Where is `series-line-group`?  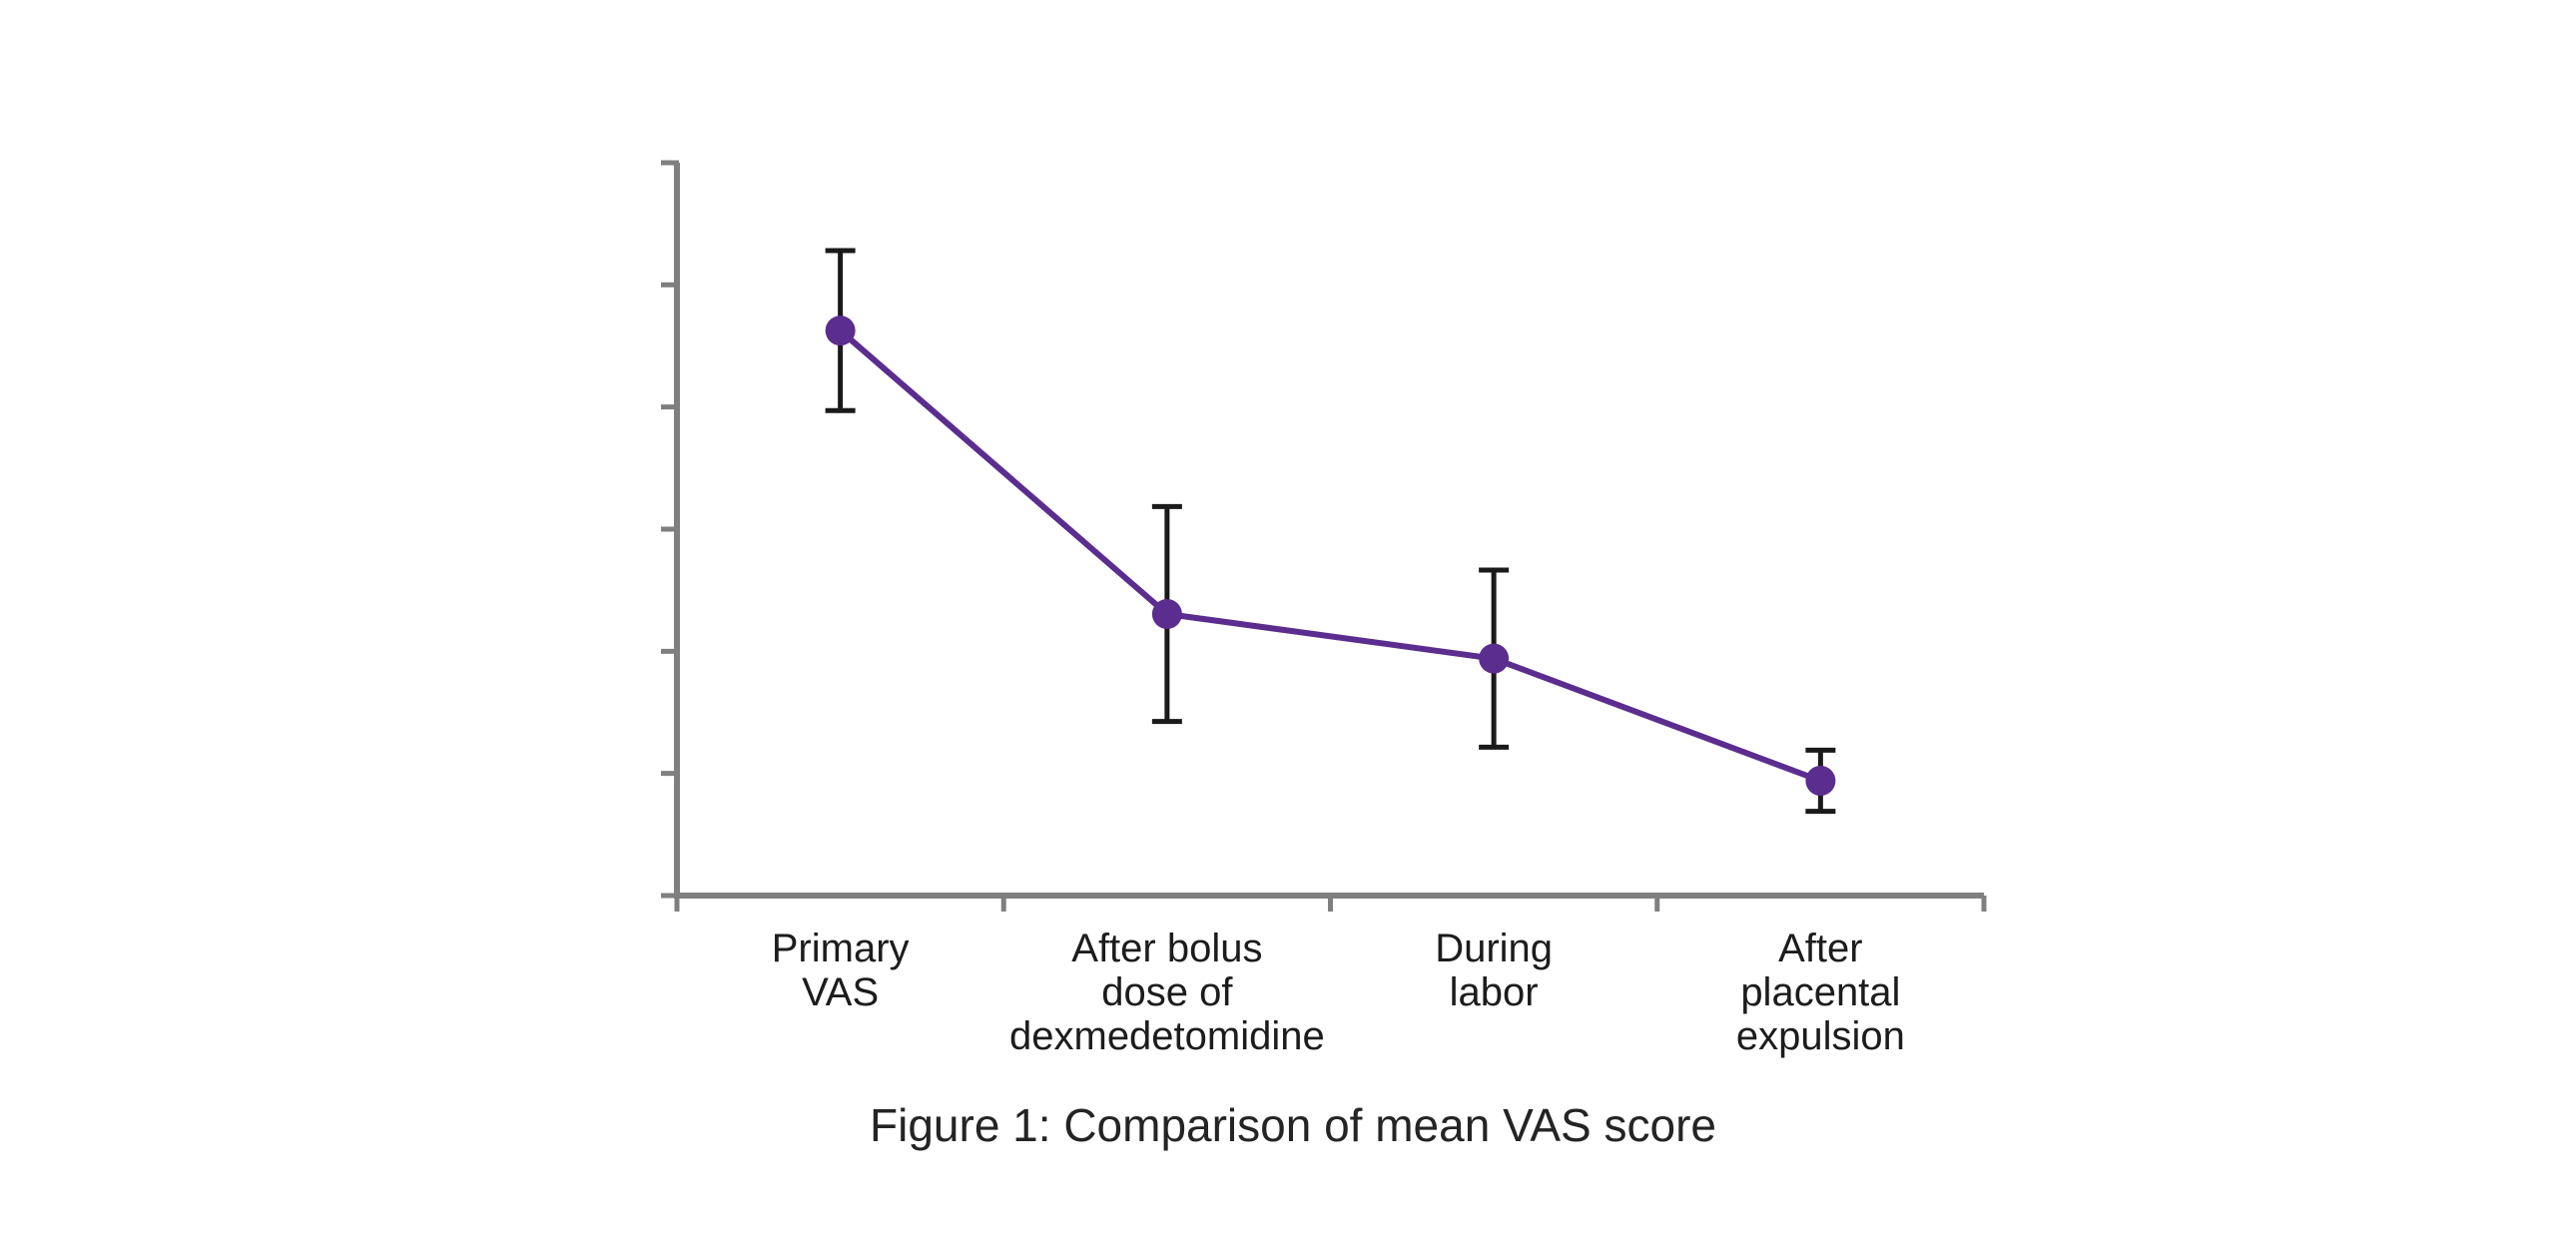 series-line-group is located at coordinates (1330, 556).